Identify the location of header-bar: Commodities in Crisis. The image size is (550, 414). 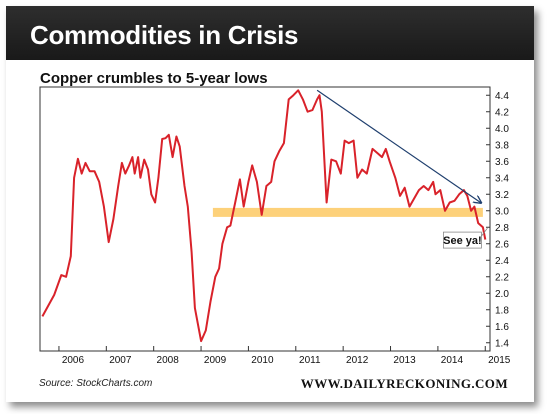
(270, 33).